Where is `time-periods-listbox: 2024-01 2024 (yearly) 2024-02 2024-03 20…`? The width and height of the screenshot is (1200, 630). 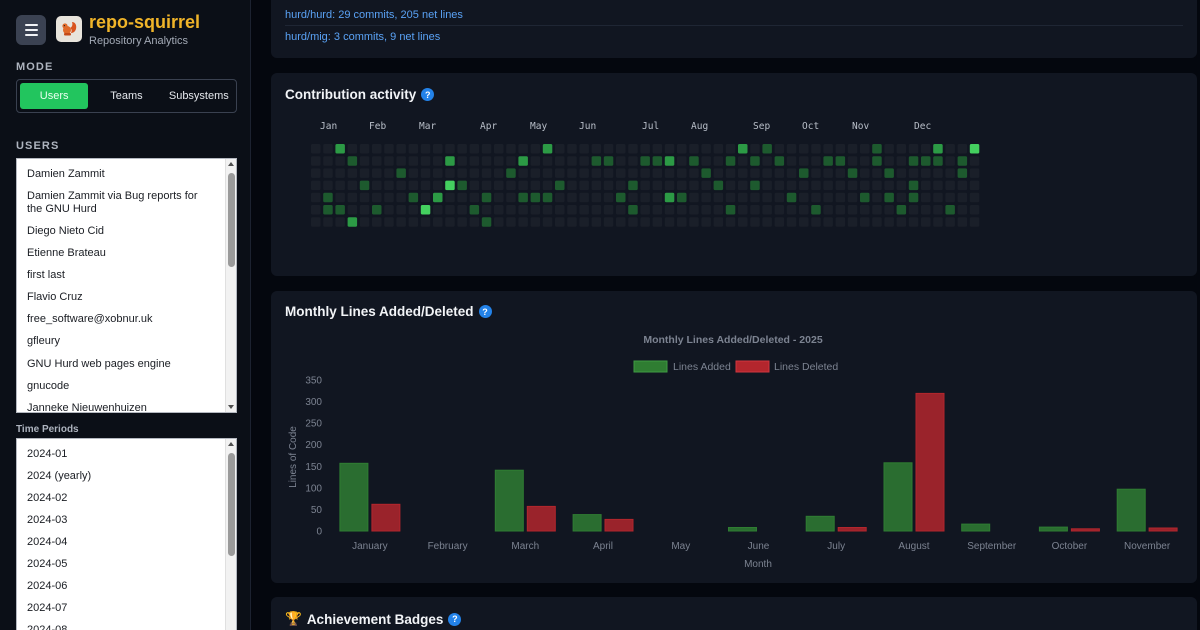
time-periods-listbox: 2024-01 2024 (yearly) 2024-02 2024-03 20… is located at coordinates (126, 534).